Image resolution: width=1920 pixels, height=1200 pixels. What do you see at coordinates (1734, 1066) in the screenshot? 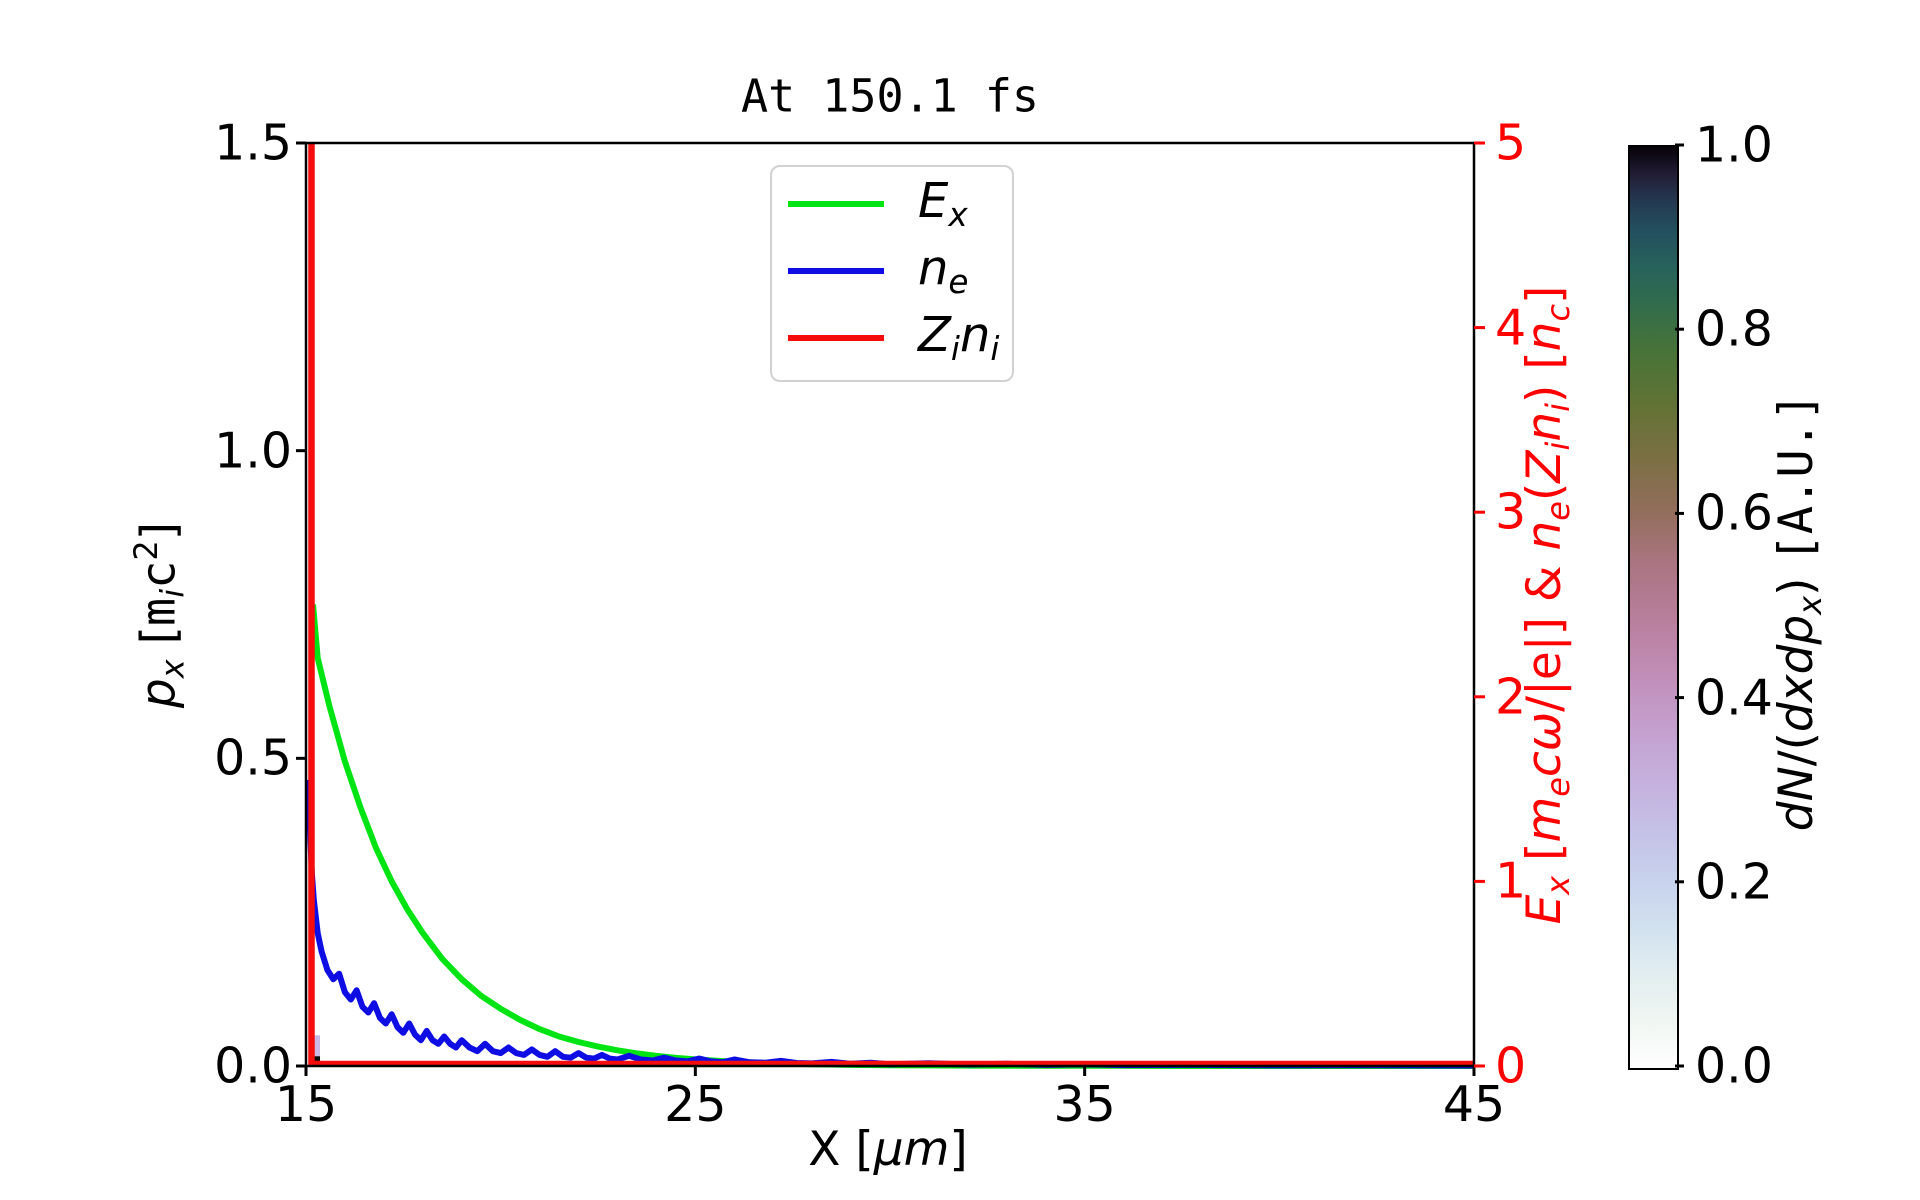
I see `colorbar-tick-label: 0.0` at bounding box center [1734, 1066].